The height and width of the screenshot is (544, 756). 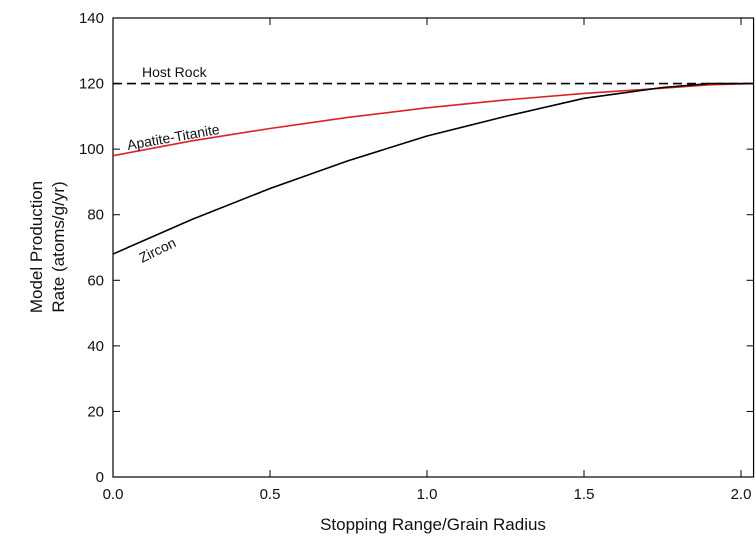 I want to click on x-axis-label: Stopping Range/Grain Radius, so click(x=433, y=524).